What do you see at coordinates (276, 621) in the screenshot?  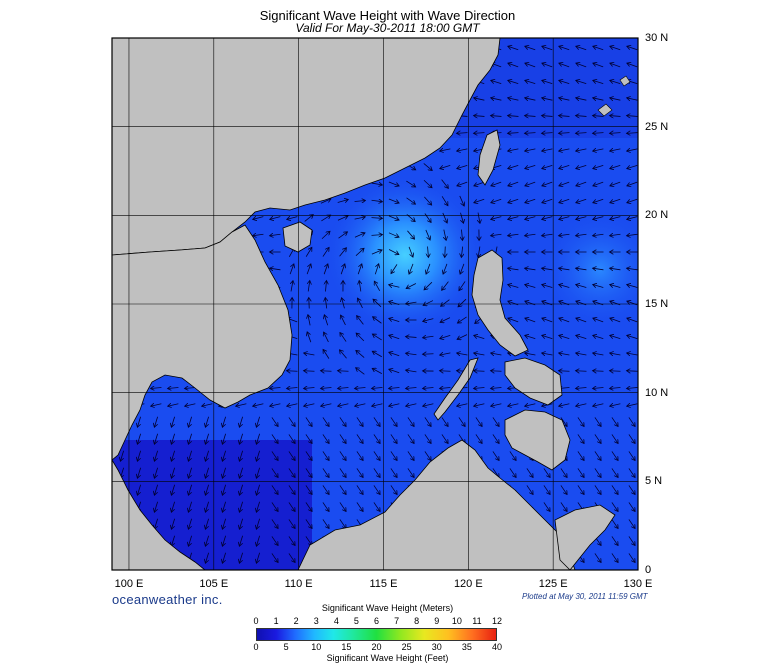 I see `colorbar-meters-tick: 1` at bounding box center [276, 621].